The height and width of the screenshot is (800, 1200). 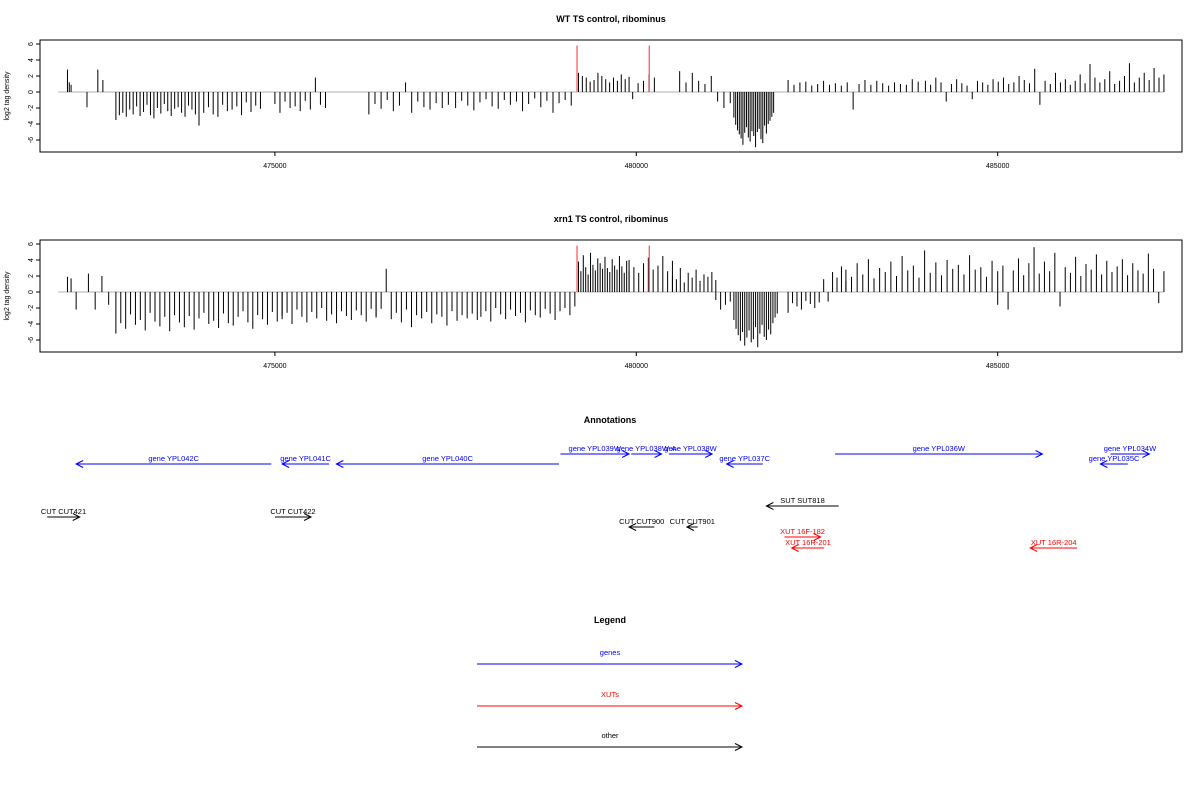 I want to click on feature-label: gene YPL035C, so click(x=1114, y=458).